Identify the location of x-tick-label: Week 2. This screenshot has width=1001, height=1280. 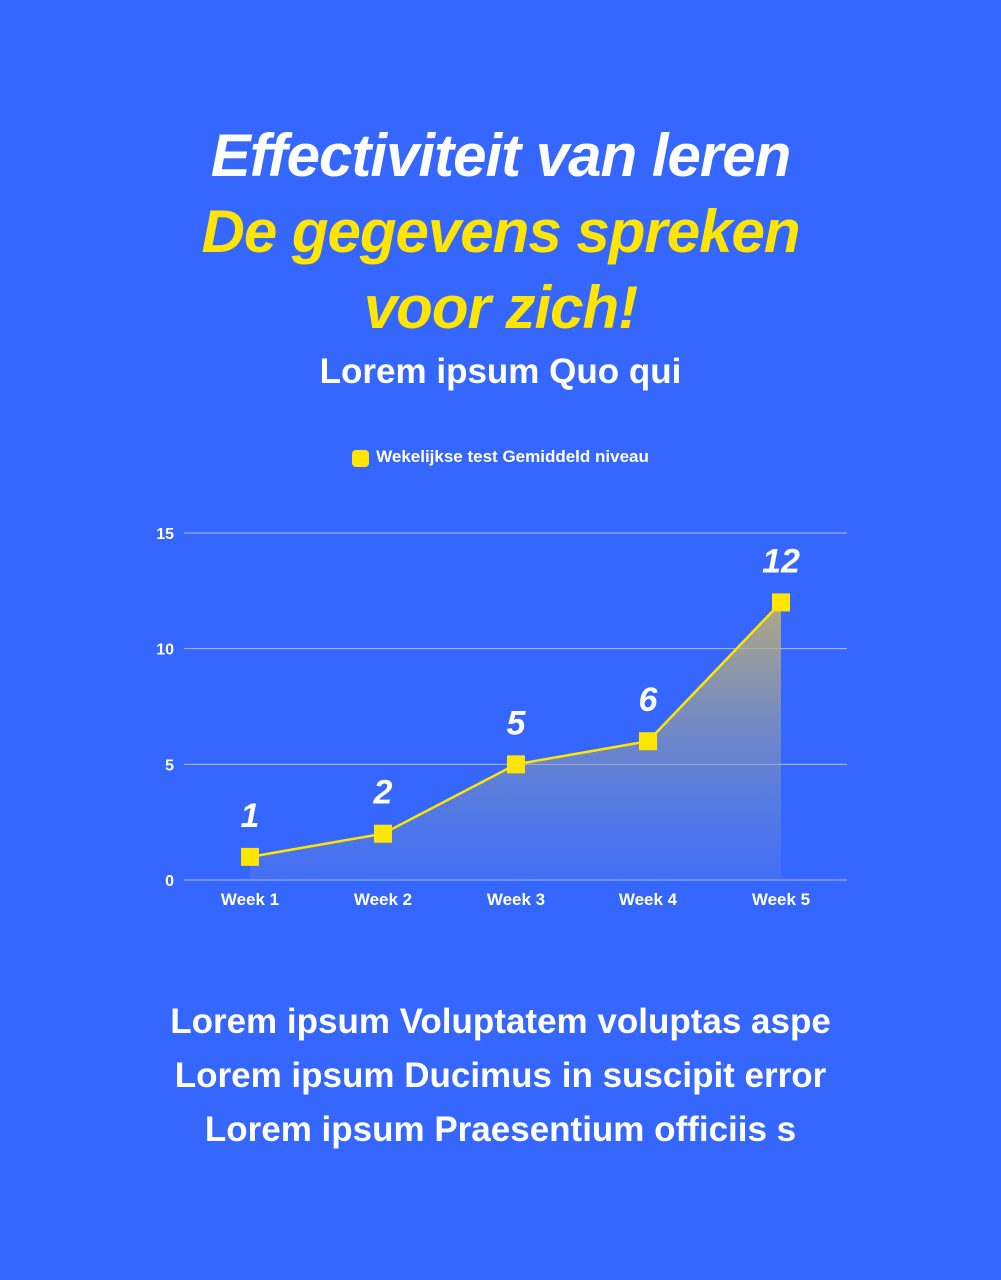
(383, 899).